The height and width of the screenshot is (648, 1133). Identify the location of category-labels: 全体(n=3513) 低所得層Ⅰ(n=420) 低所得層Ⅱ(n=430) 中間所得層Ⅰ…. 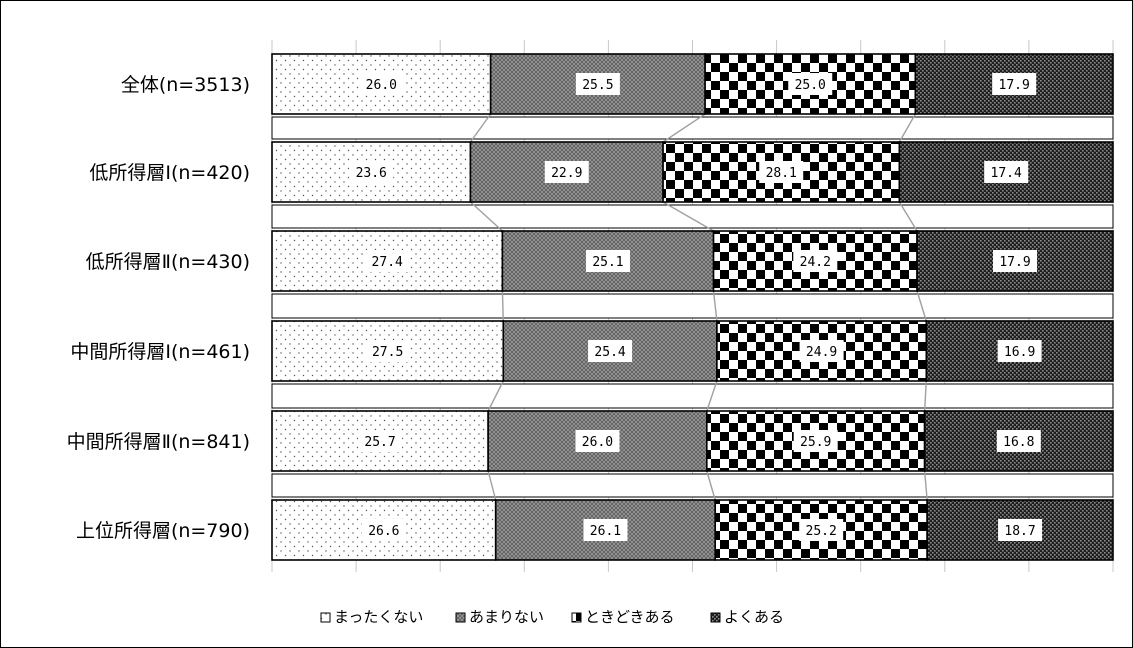
(158, 308).